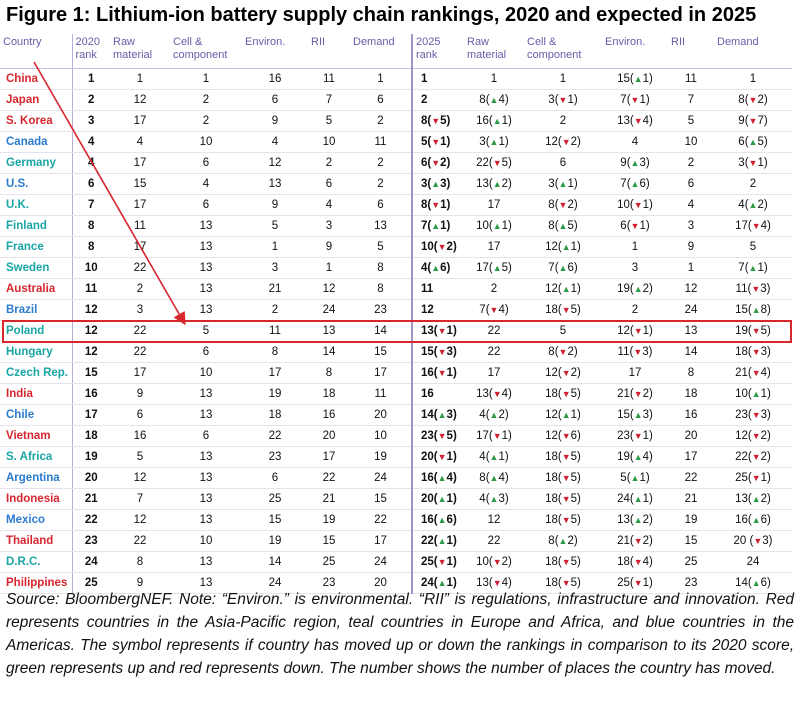 The width and height of the screenshot is (800, 716). Describe the element at coordinates (381, 226) in the screenshot. I see `2020-demand-cell: 13` at that location.